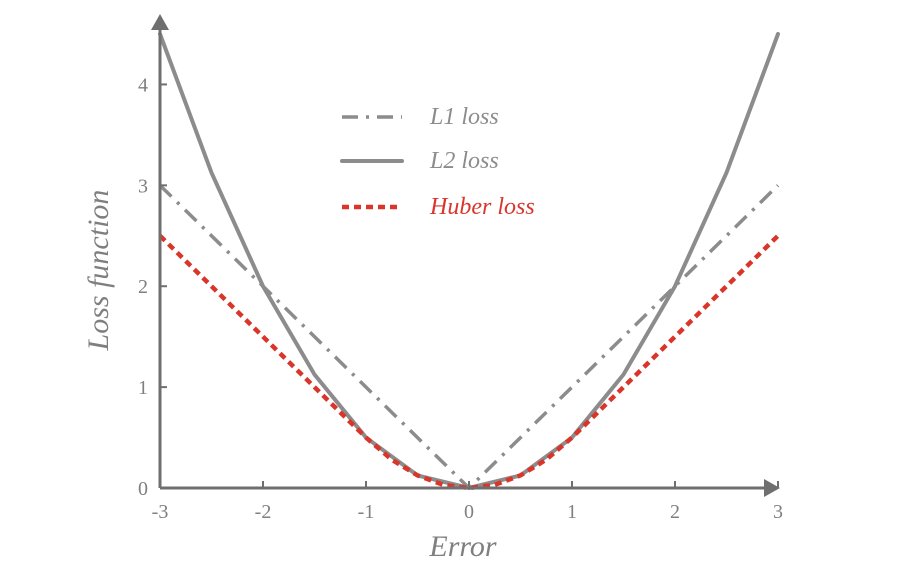  I want to click on x-axis-arrow-icon, so click(772, 488).